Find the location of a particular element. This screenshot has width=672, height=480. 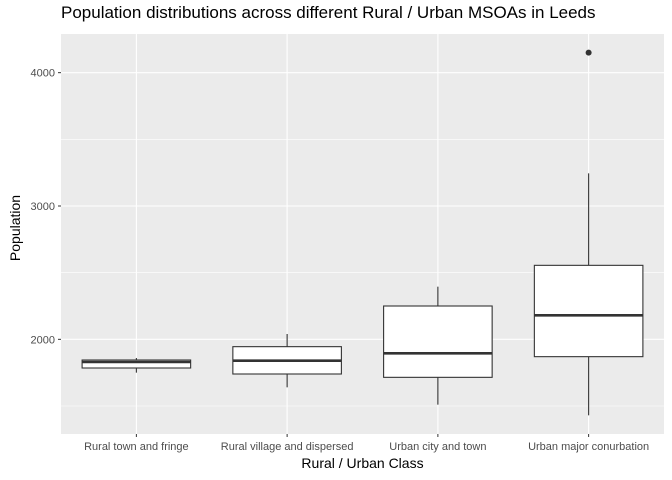

y-tick-label: 2000 is located at coordinates (43, 340).